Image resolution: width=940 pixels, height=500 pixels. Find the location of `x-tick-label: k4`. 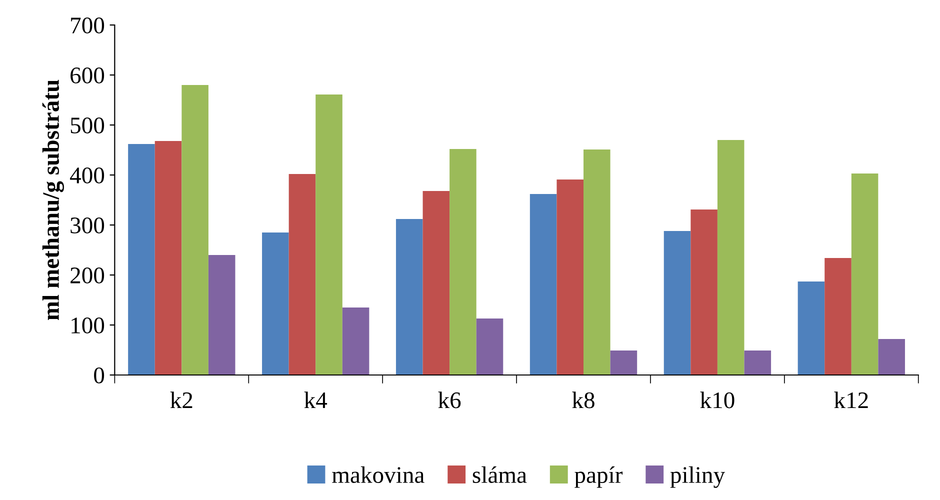

x-tick-label: k4 is located at coordinates (316, 400).